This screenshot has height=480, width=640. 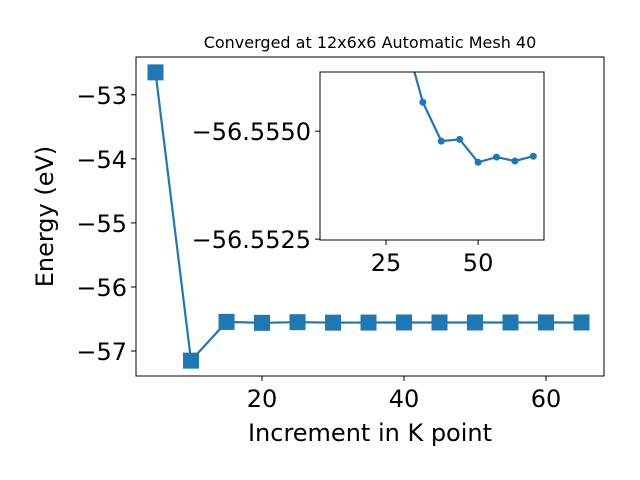 What do you see at coordinates (404, 399) in the screenshot?
I see `x-tick-label: 40` at bounding box center [404, 399].